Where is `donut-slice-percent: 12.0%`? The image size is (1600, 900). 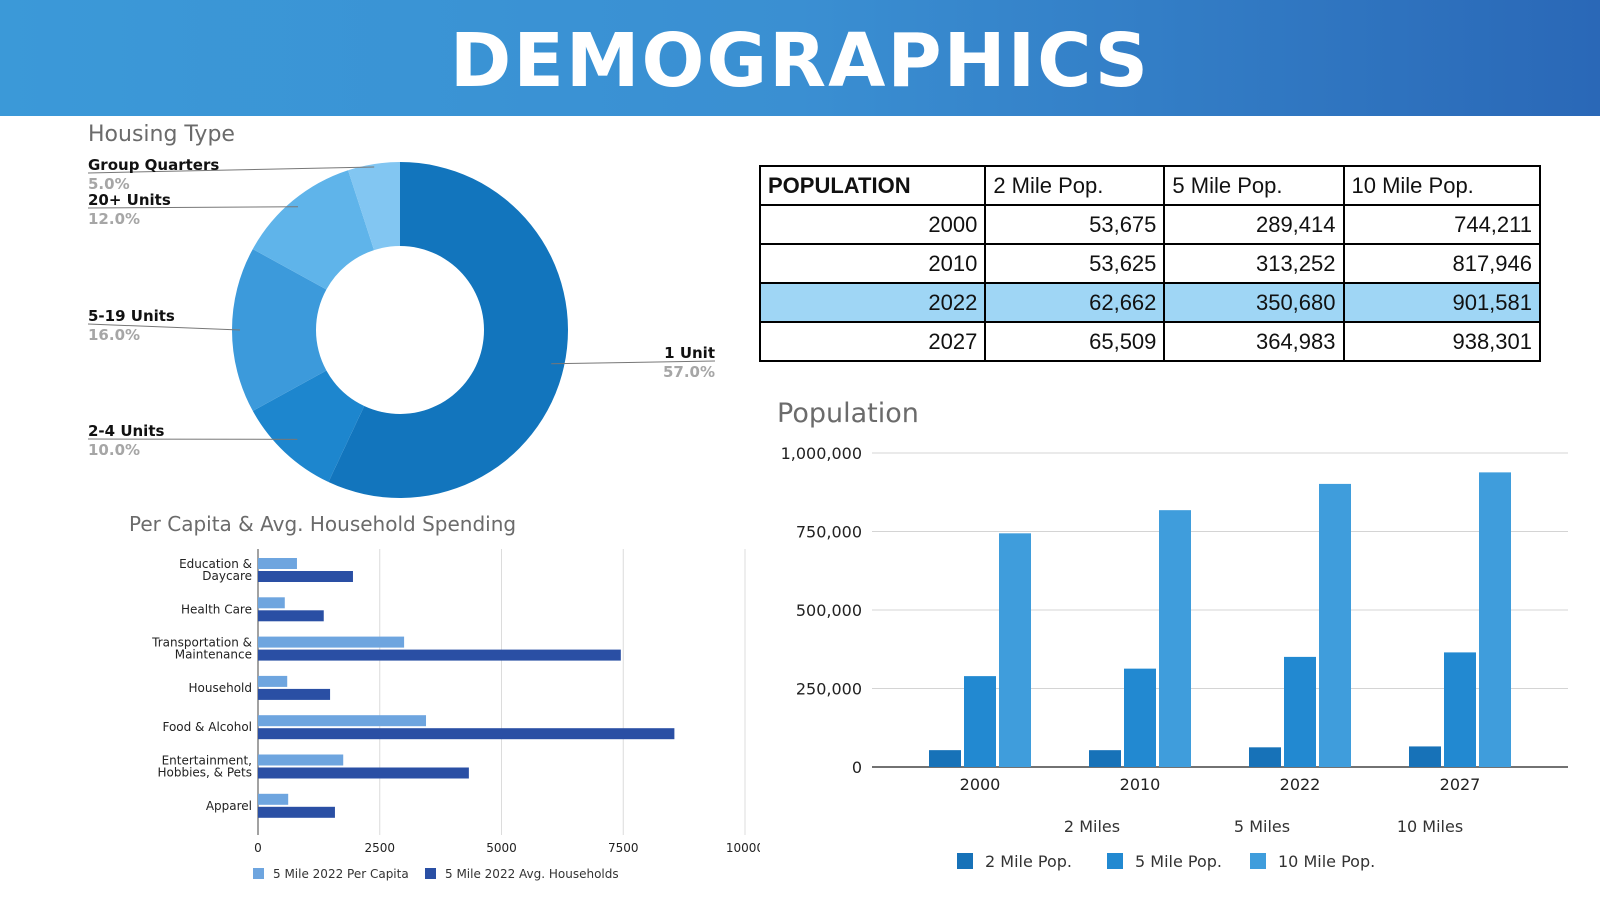 donut-slice-percent: 12.0% is located at coordinates (114, 219).